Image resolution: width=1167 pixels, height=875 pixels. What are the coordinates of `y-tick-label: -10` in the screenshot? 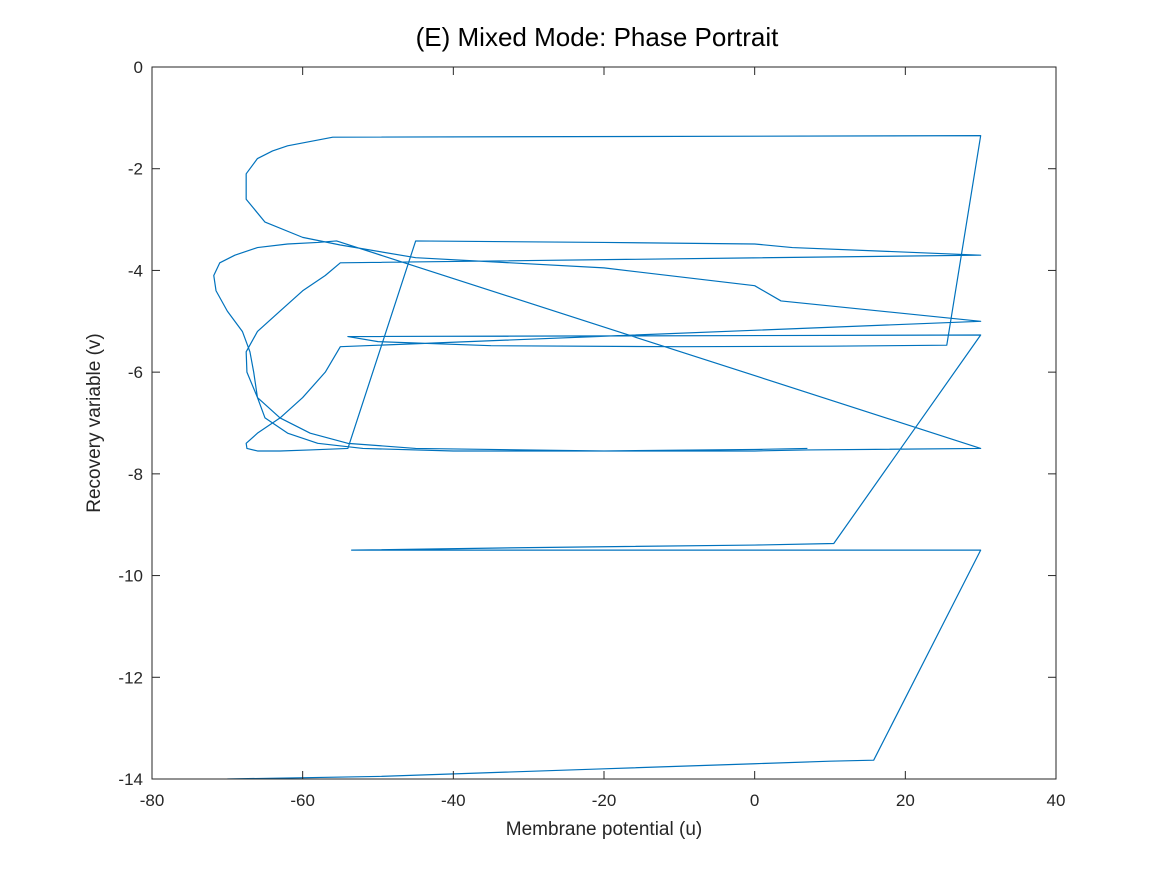 It's located at (130, 576).